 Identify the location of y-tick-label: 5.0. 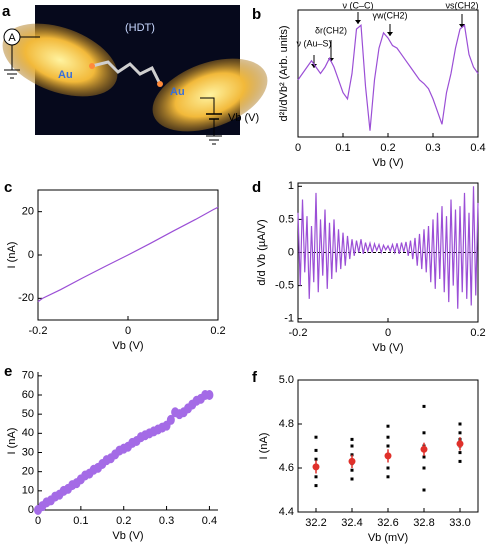
(286, 380).